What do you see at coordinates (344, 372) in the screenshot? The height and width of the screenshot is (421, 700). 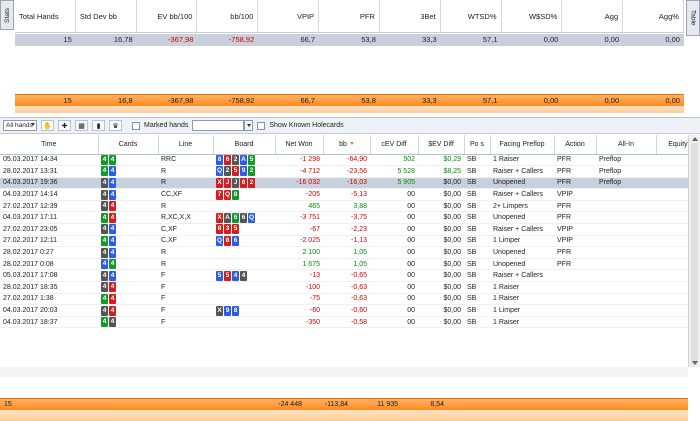 I see `horizontal-scrollbar` at bounding box center [344, 372].